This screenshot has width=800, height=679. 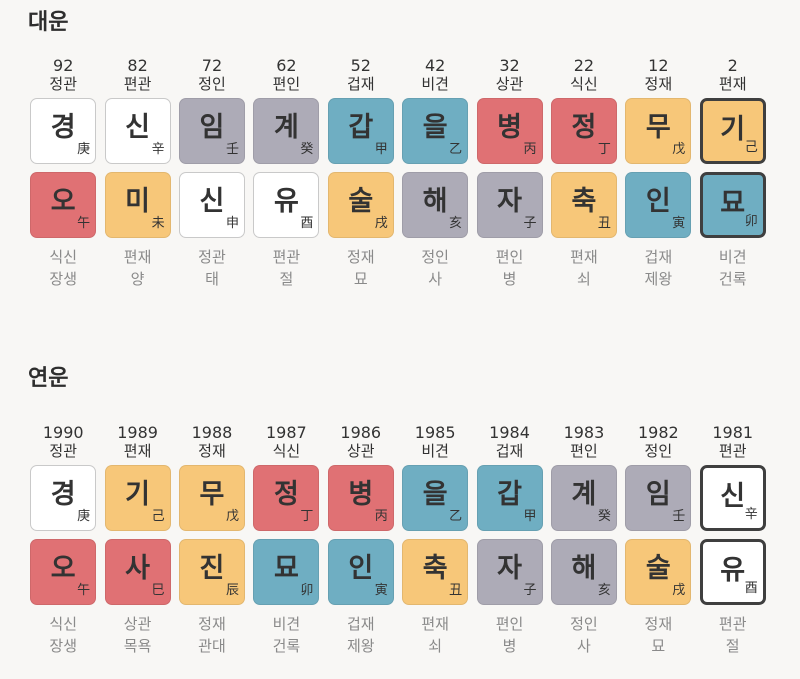 I want to click on bottom-ten-god-label: 편재, so click(x=435, y=623).